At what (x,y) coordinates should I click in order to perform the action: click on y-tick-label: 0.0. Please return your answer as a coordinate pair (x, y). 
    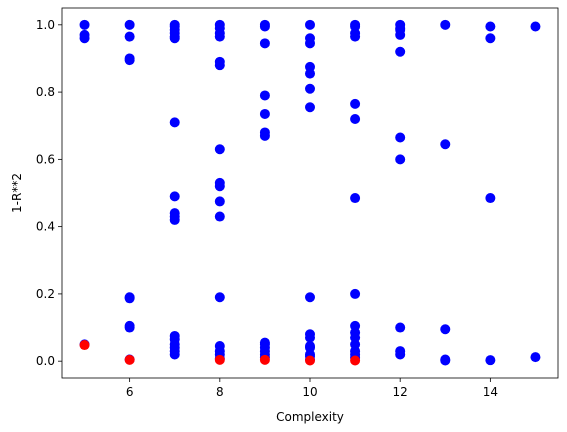
    Looking at the image, I should click on (45, 361).